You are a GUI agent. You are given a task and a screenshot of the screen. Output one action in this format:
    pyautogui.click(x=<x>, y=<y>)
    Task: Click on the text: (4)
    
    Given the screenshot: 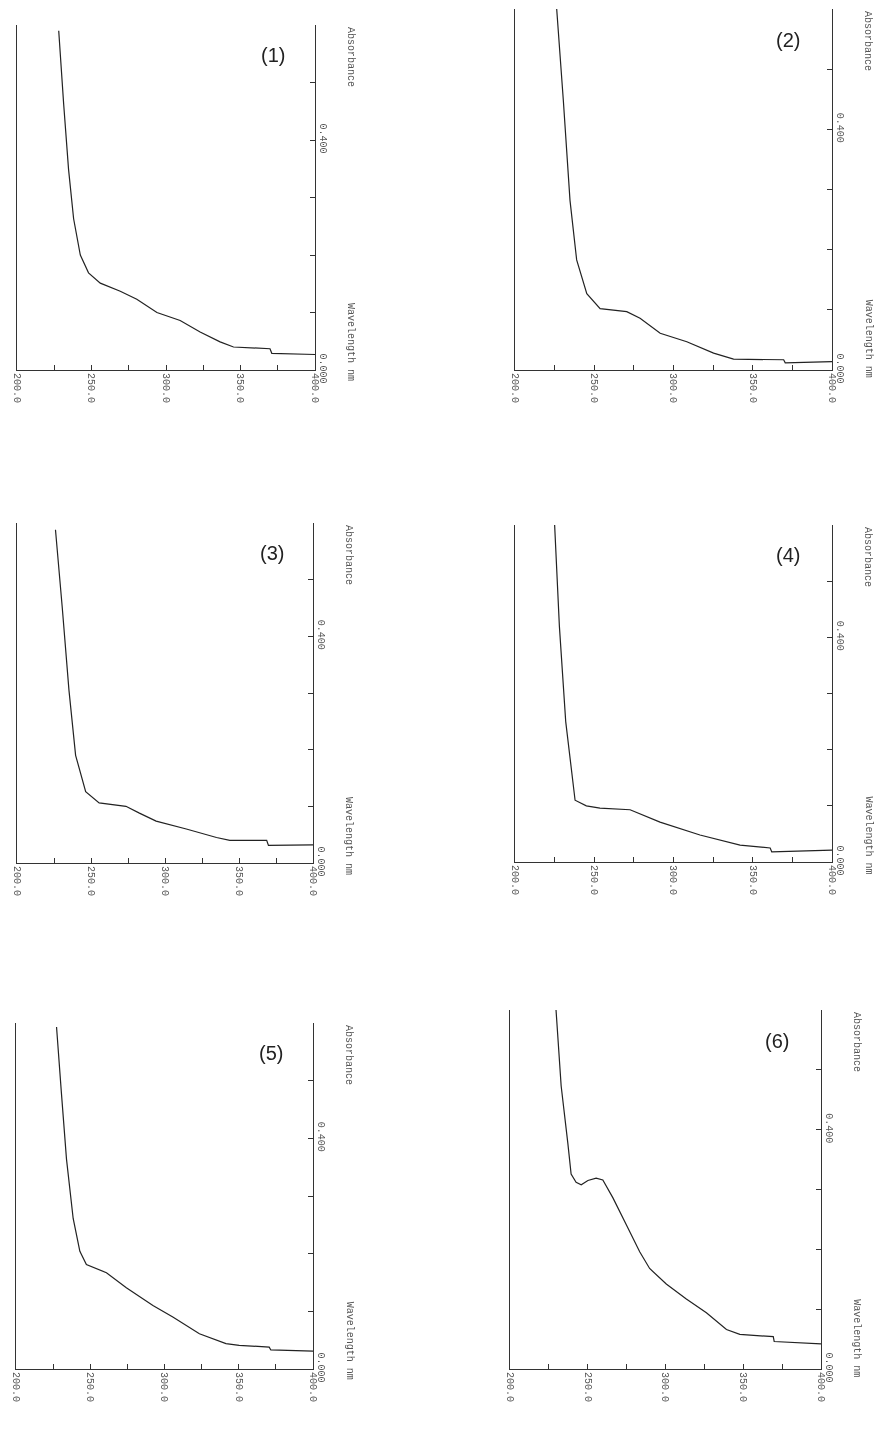 What is the action you would take?
    pyautogui.click(x=788, y=555)
    